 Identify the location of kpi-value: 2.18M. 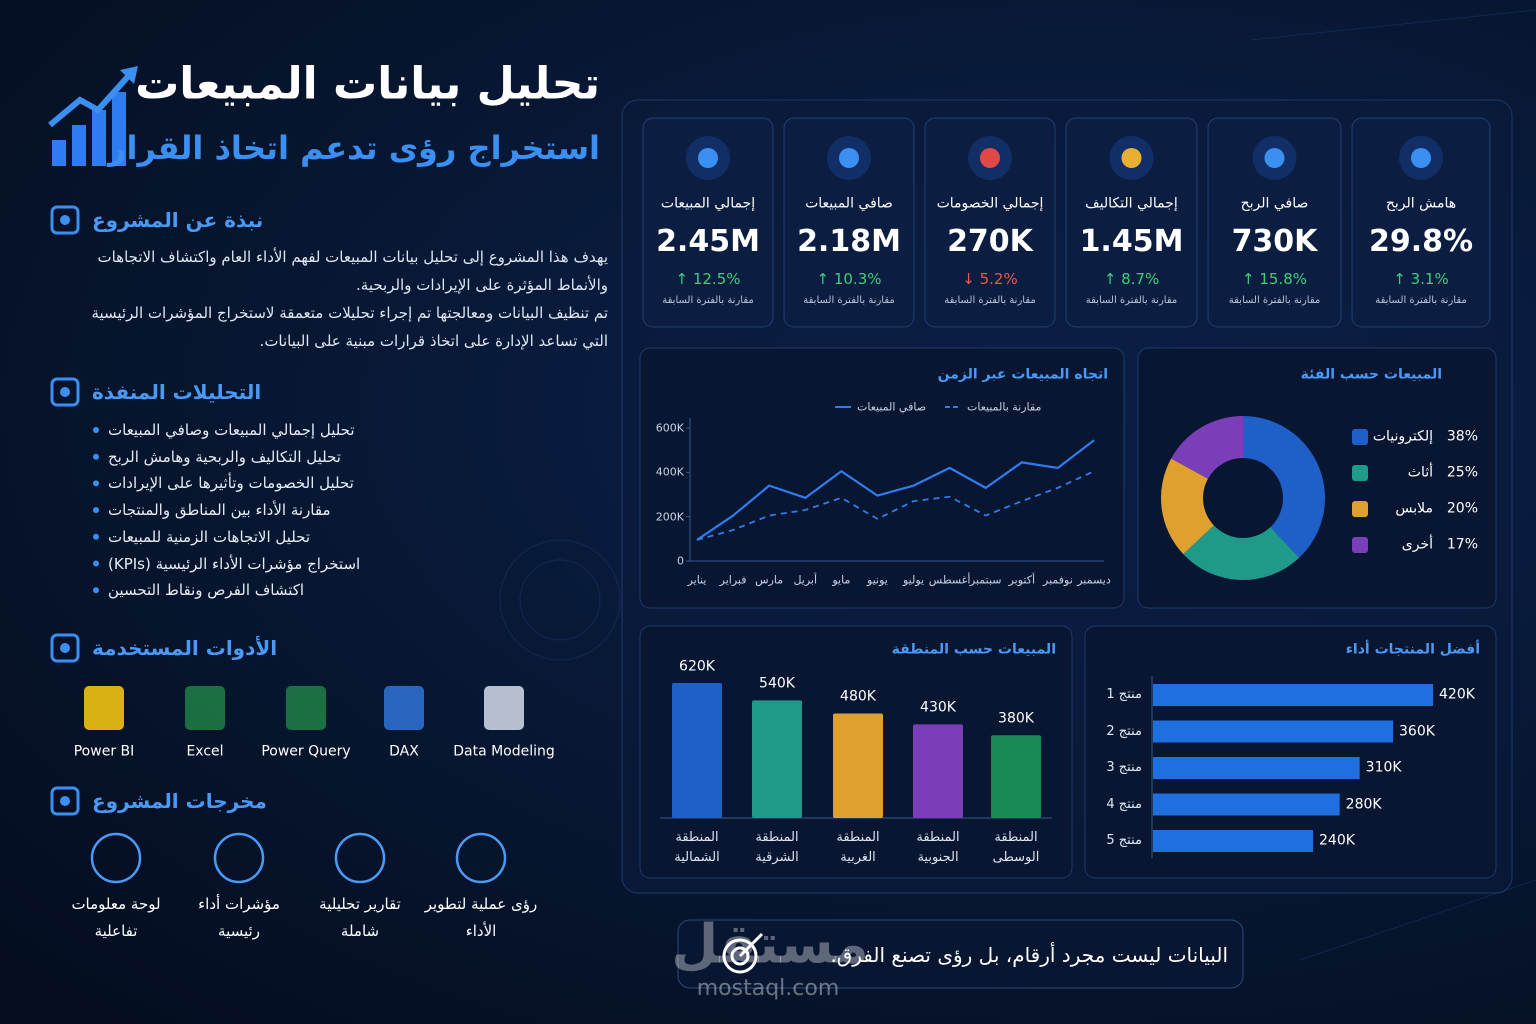
(849, 241).